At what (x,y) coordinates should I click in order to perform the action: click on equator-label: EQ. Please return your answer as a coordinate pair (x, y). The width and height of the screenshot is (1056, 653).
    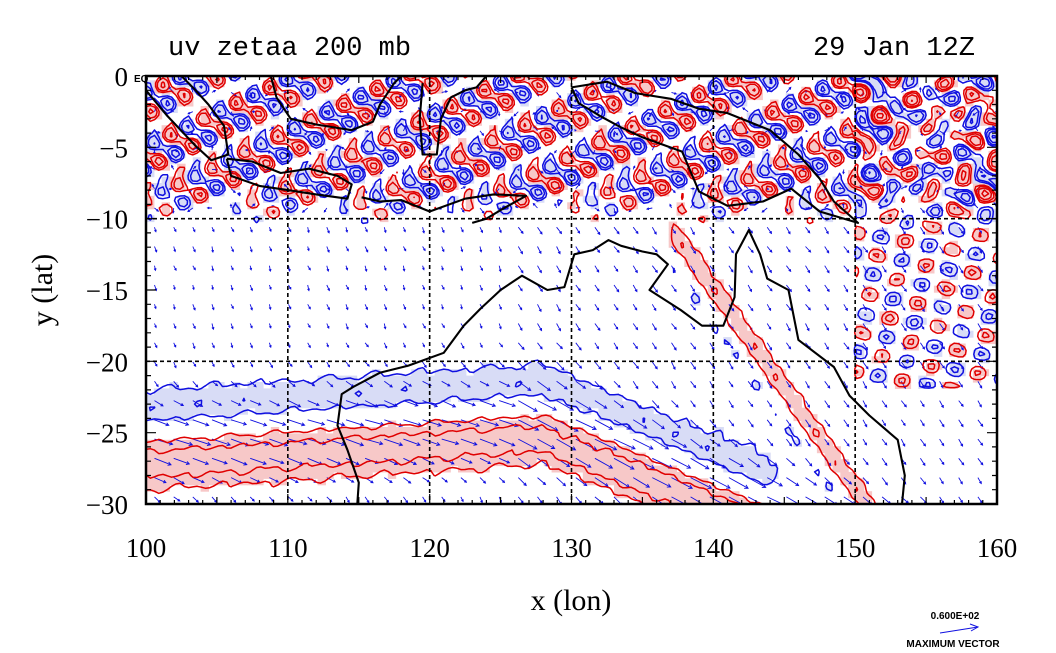
    Looking at the image, I should click on (141, 79).